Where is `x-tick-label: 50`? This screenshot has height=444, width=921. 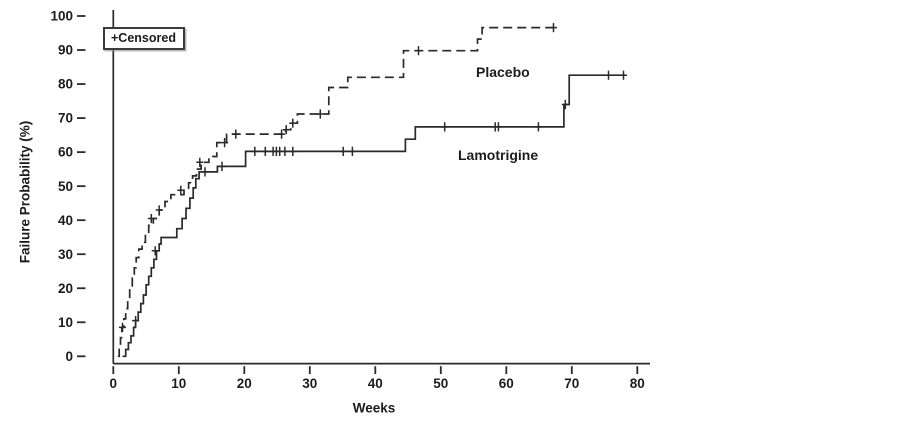 x-tick-label: 50 is located at coordinates (440, 383).